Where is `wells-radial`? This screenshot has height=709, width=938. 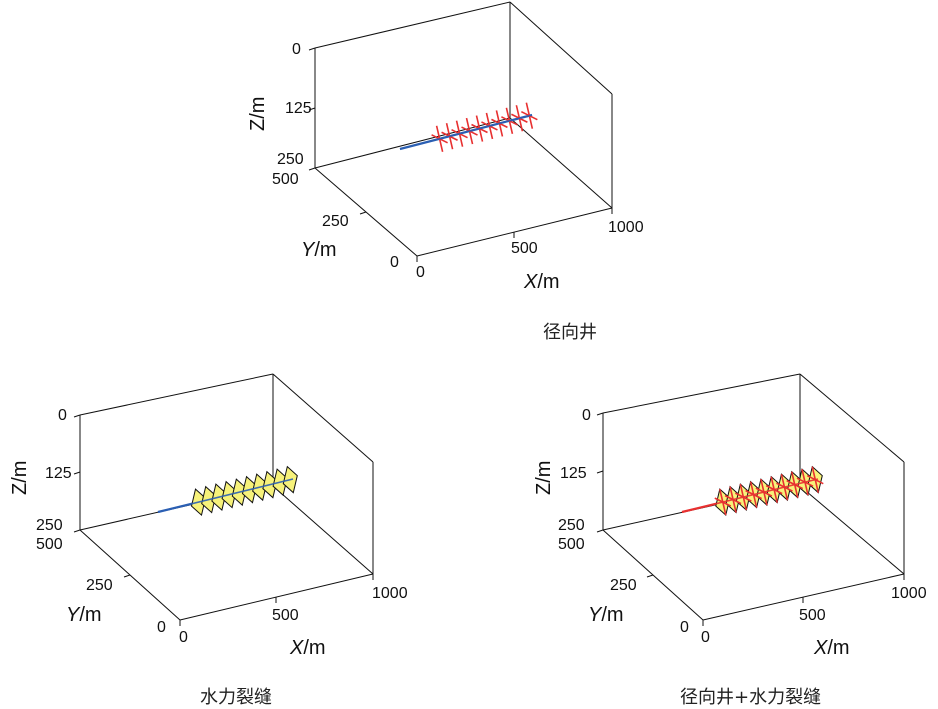
wells-radial is located at coordinates (468, 127).